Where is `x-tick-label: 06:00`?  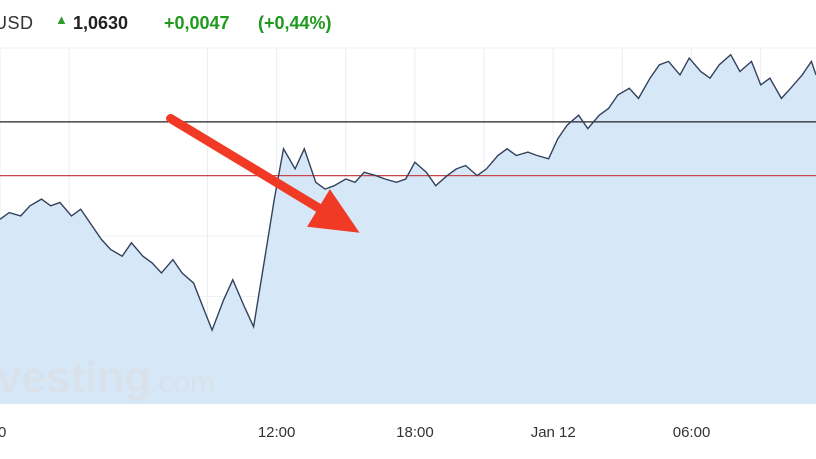 x-tick-label: 06:00 is located at coordinates (692, 432).